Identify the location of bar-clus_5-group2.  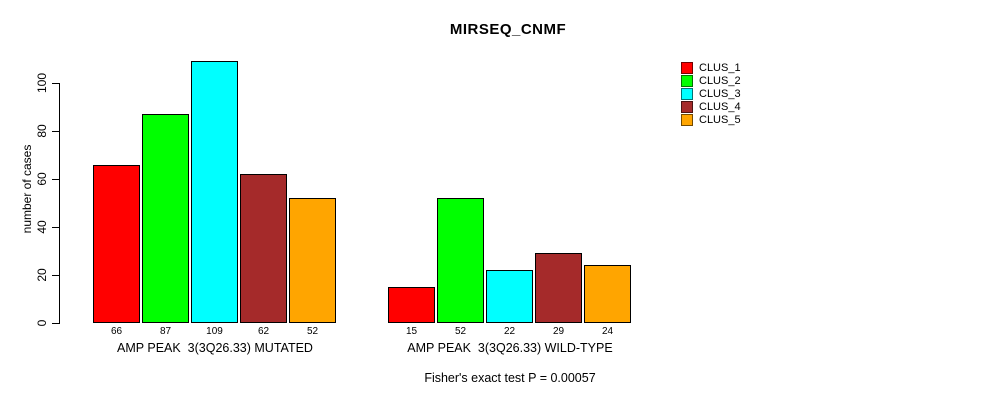
(607, 294).